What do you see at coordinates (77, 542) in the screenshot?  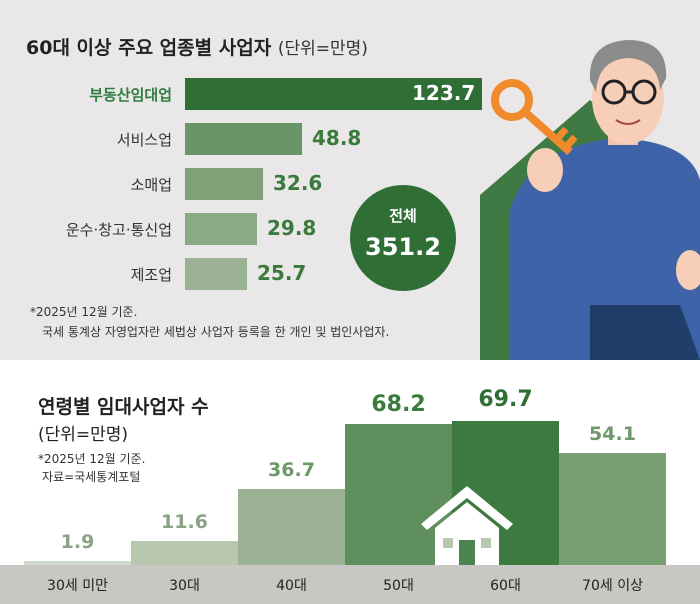 I see `age-value-label: 1.9` at bounding box center [77, 542].